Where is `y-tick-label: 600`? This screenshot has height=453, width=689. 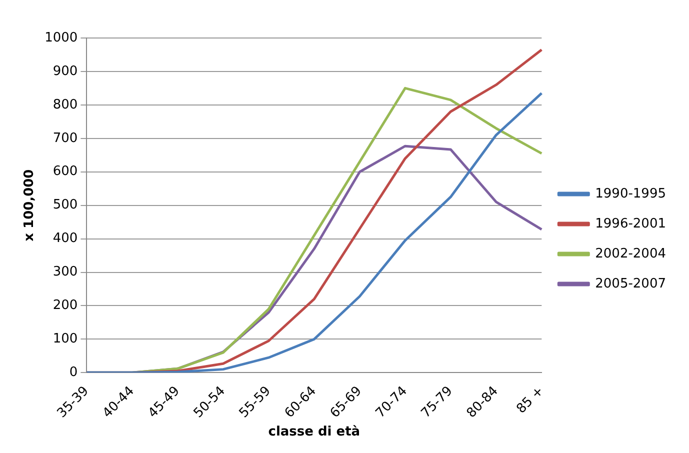
y-tick-label: 600 is located at coordinates (65, 172).